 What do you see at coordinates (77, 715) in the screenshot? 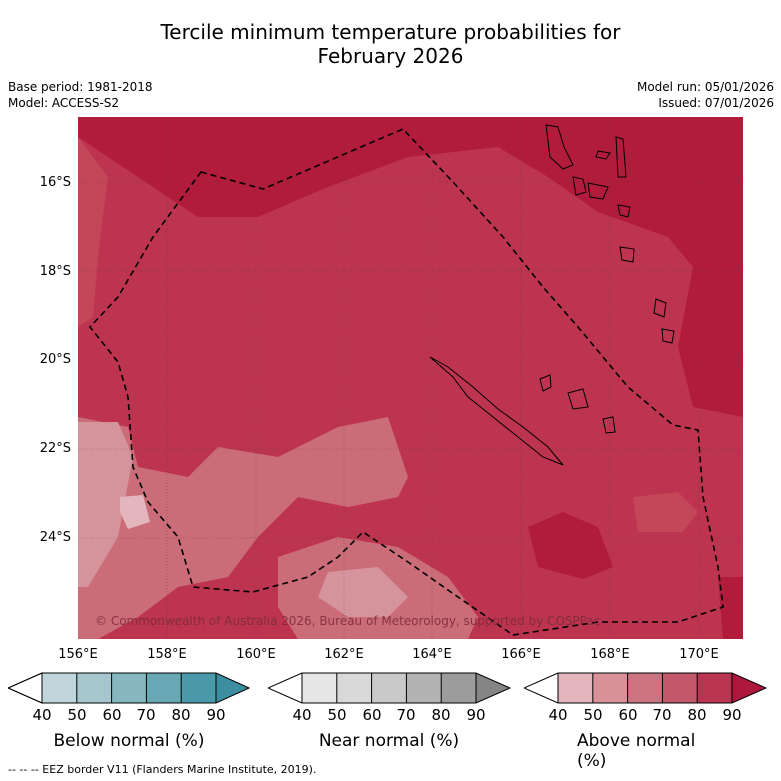
I see `cb1-tick-50: 50` at bounding box center [77, 715].